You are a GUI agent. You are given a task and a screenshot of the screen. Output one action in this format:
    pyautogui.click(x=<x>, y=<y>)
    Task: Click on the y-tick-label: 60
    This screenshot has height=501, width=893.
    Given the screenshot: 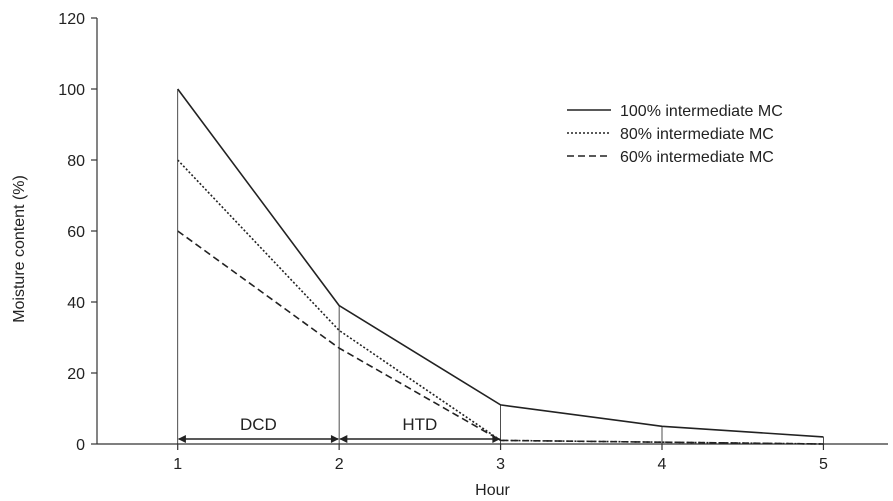 What is the action you would take?
    pyautogui.click(x=76, y=232)
    